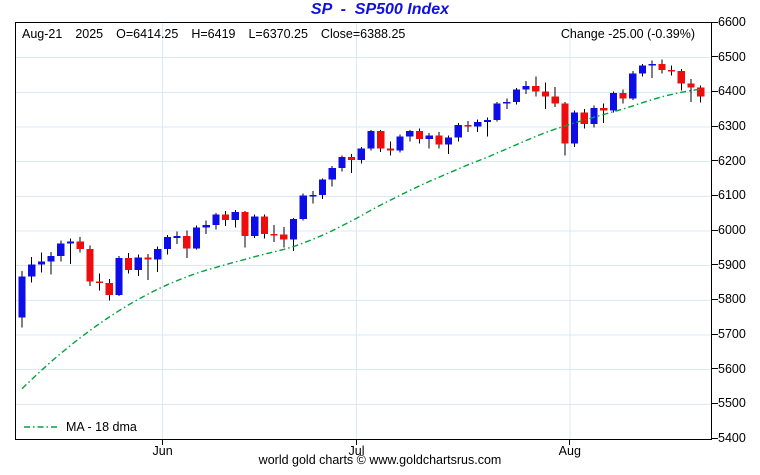  What do you see at coordinates (147, 34) in the screenshot?
I see `info-open: O=6414.25` at bounding box center [147, 34].